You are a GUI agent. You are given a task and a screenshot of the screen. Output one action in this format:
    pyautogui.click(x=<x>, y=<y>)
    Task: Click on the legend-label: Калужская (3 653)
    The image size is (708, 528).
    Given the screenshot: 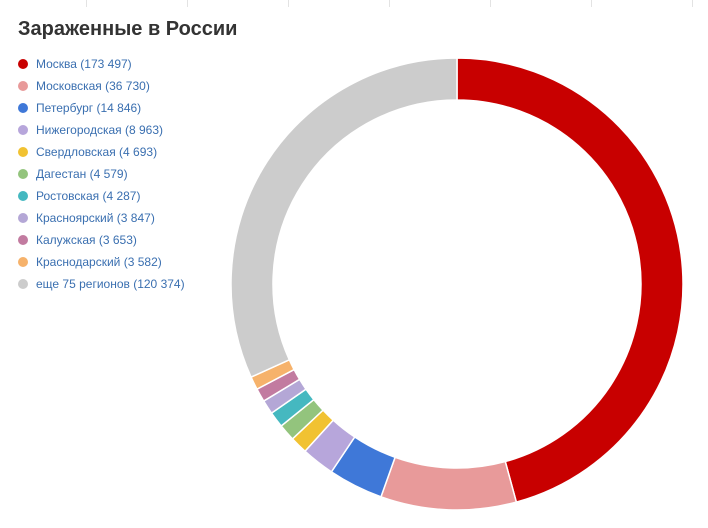 What is the action you would take?
    pyautogui.click(x=86, y=240)
    